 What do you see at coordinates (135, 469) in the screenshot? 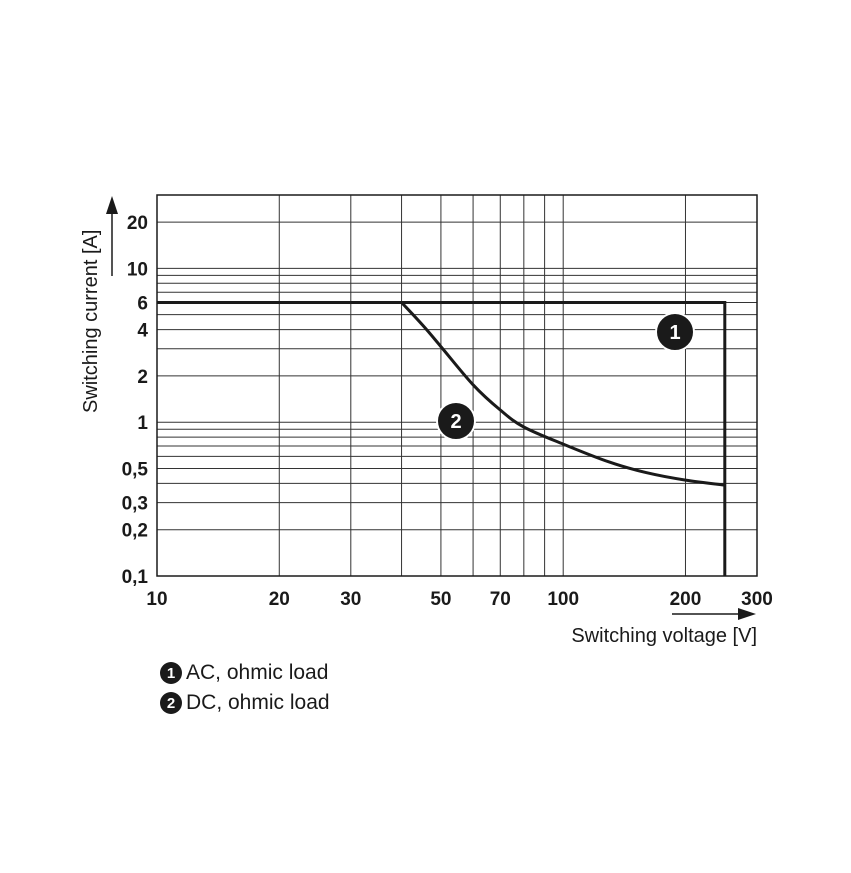
I see `y-tick-label: 0,5` at bounding box center [135, 469].